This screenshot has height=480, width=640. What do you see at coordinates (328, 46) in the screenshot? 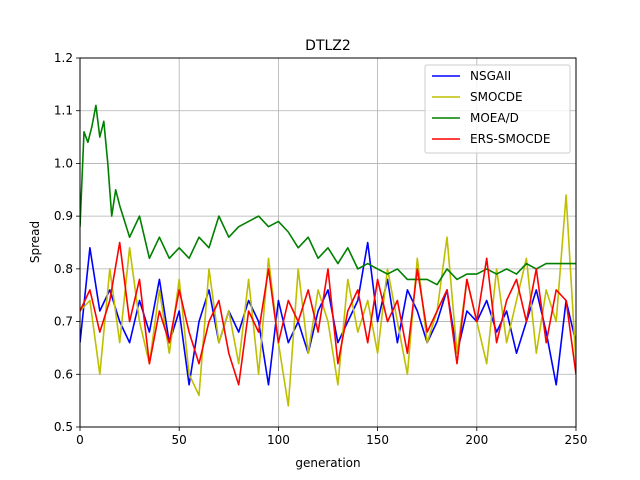
I see `chart-title: DTLZ2` at bounding box center [328, 46].